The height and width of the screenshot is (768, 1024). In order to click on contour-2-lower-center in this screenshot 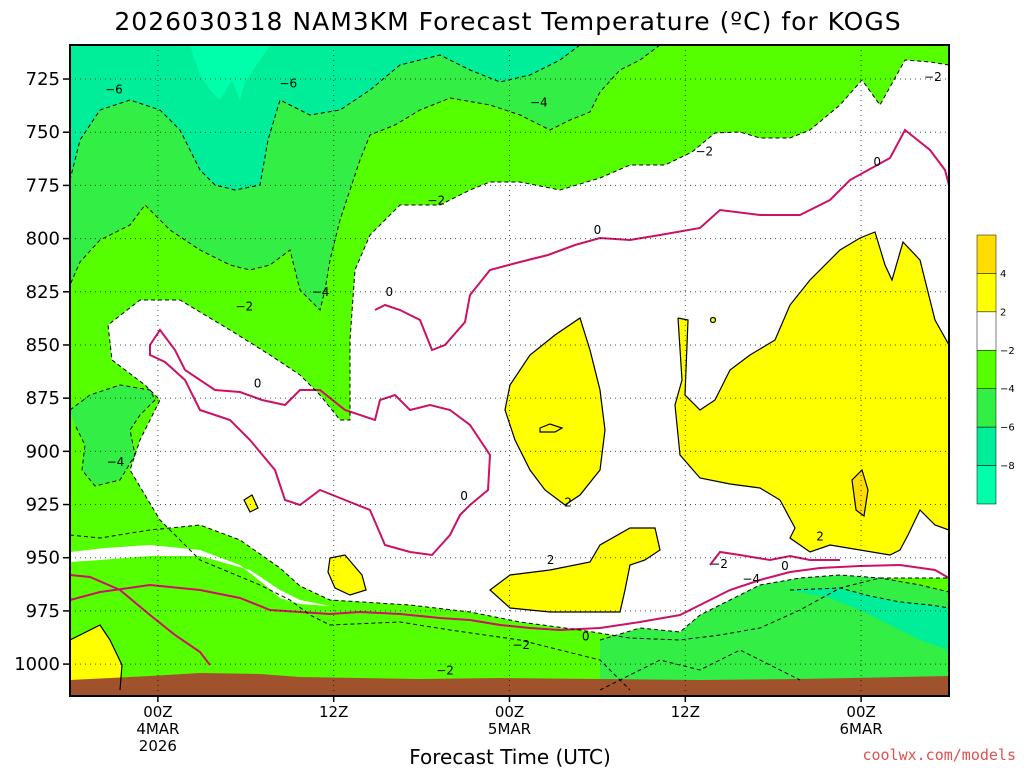, I will do `click(575, 570)`.